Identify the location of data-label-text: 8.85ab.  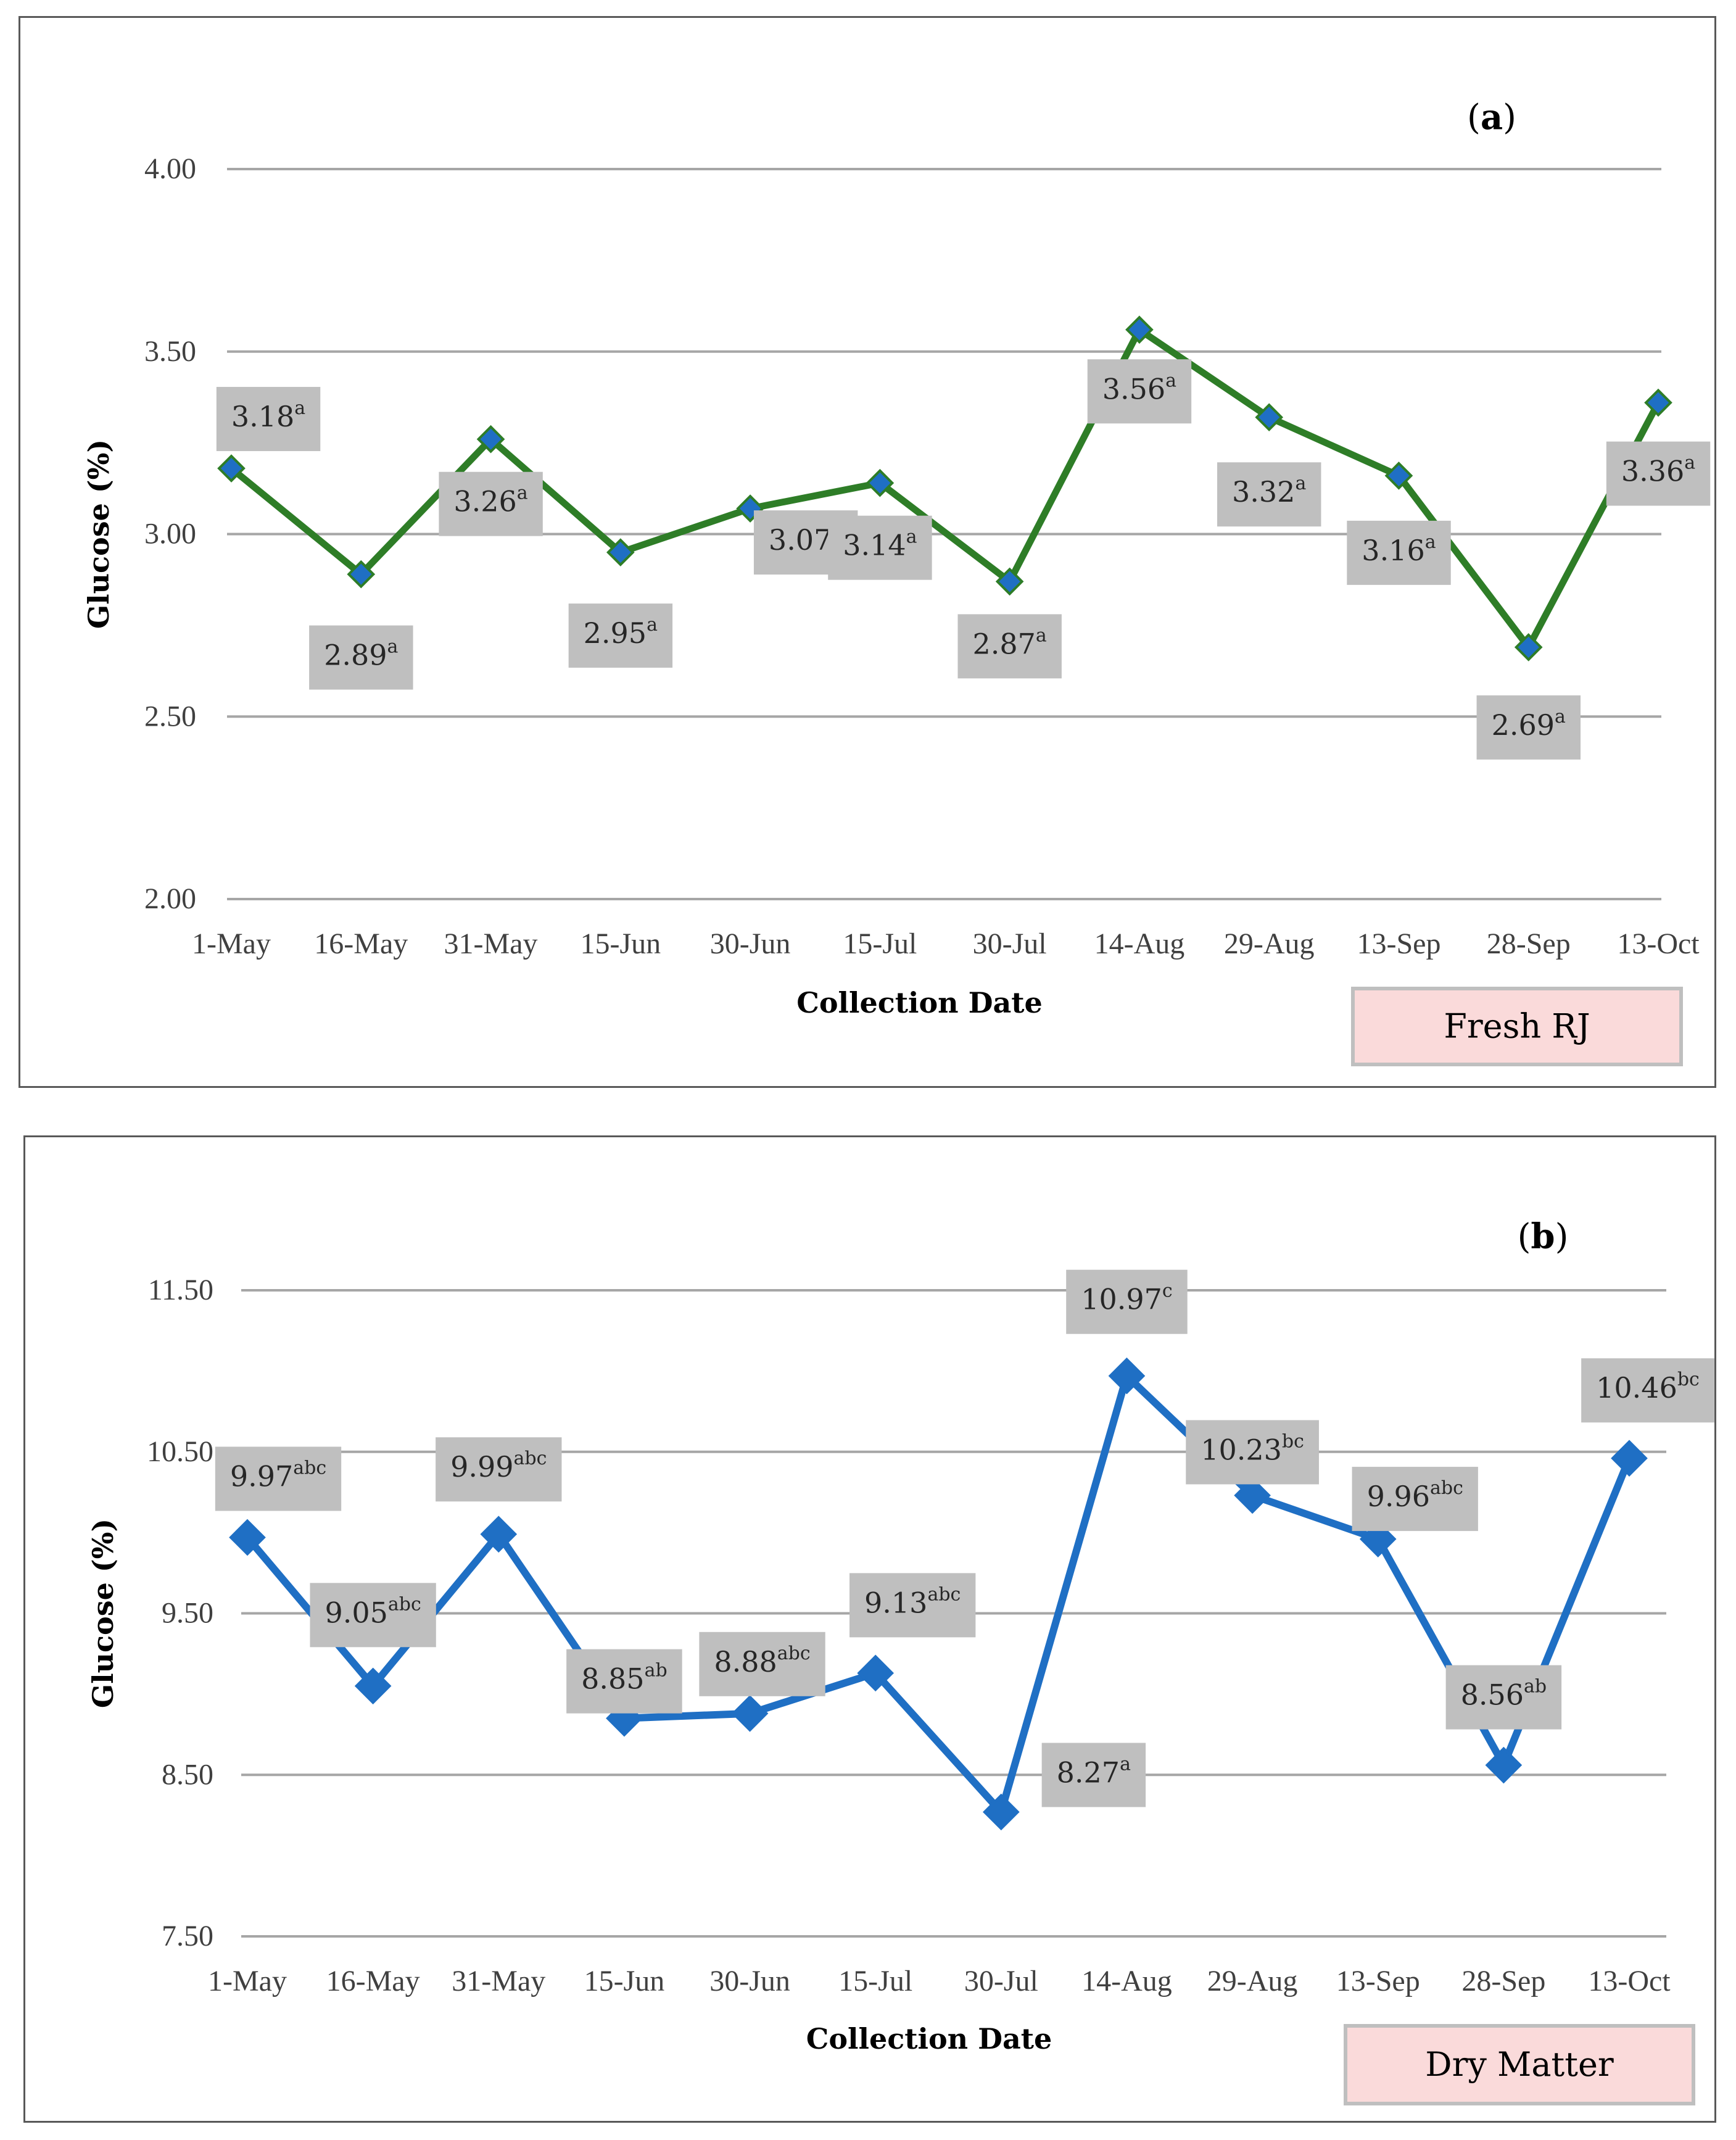
(624, 1678).